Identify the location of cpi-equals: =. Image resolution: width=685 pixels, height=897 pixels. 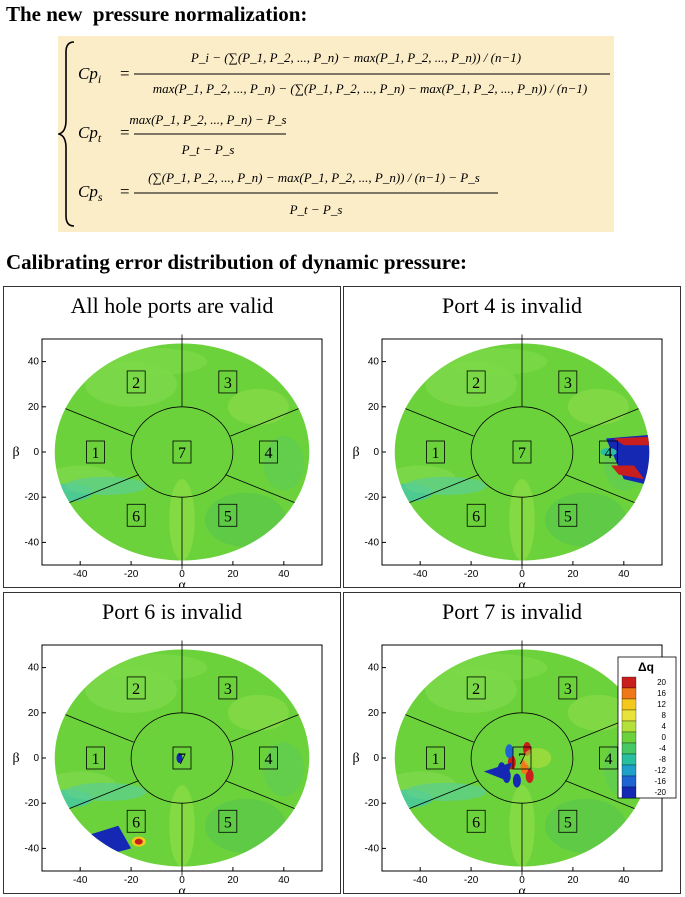
(125, 73).